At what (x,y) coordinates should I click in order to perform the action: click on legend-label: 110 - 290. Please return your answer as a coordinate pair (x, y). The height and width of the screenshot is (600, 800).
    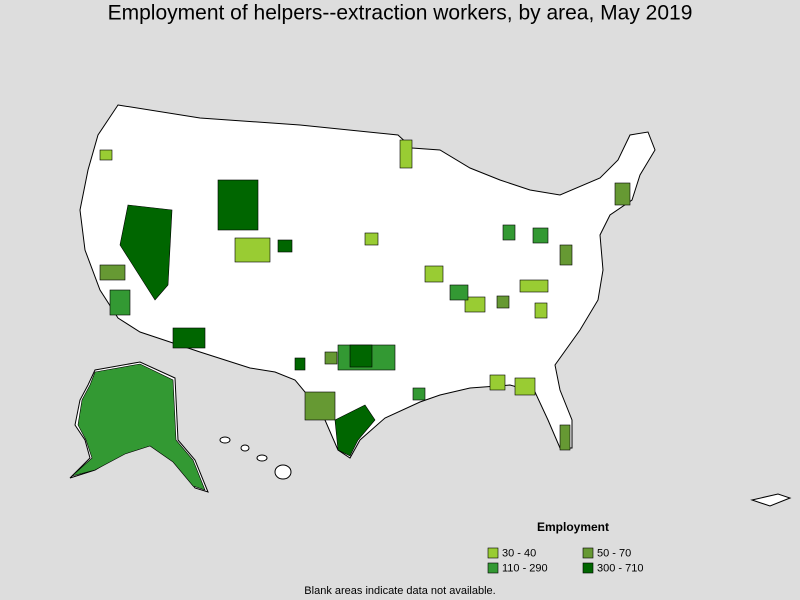
    Looking at the image, I should click on (525, 568).